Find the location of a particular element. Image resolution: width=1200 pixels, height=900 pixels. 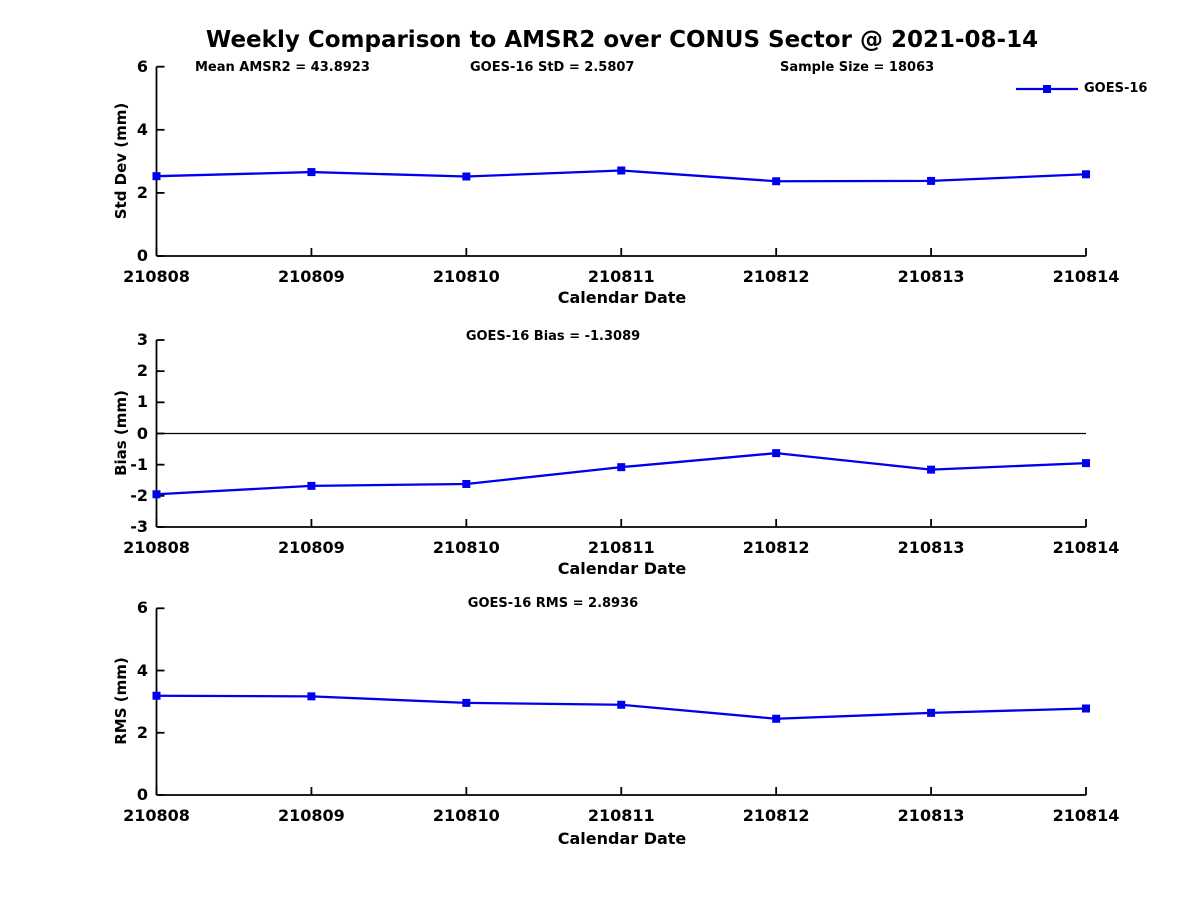

x-axis-label-top: Calendar Date is located at coordinates (622, 297).